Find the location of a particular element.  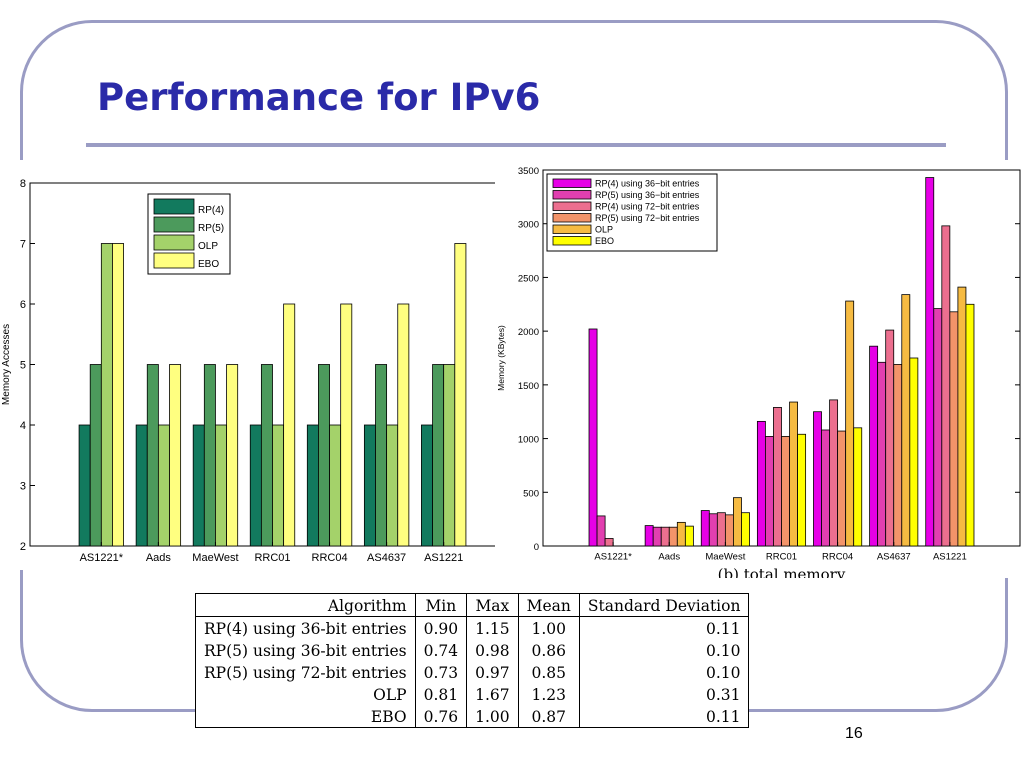

table-row: OLP 0.81 1.67 1.23 0.31 is located at coordinates (472, 694).